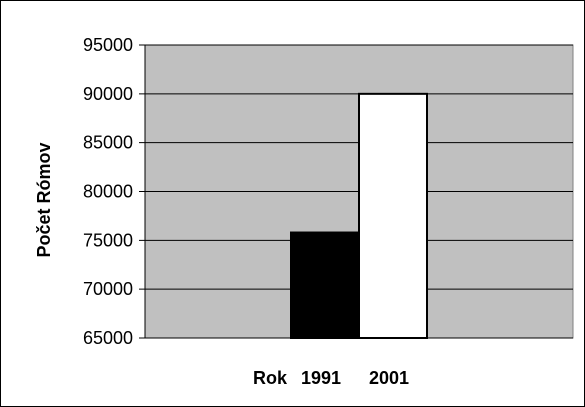 The image size is (585, 407). I want to click on y-tick-label: 95000, so click(108, 45).